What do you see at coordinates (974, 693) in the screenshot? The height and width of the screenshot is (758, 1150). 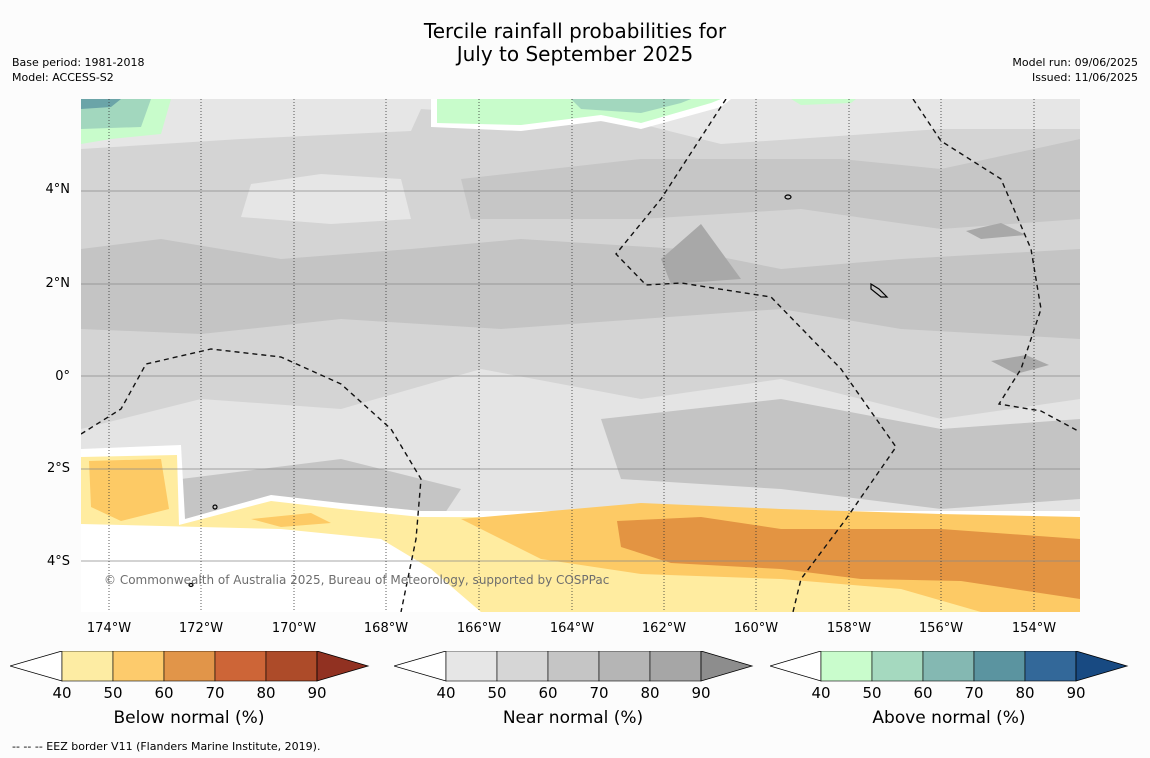 I see `cb-above-tick-70: 70` at bounding box center [974, 693].